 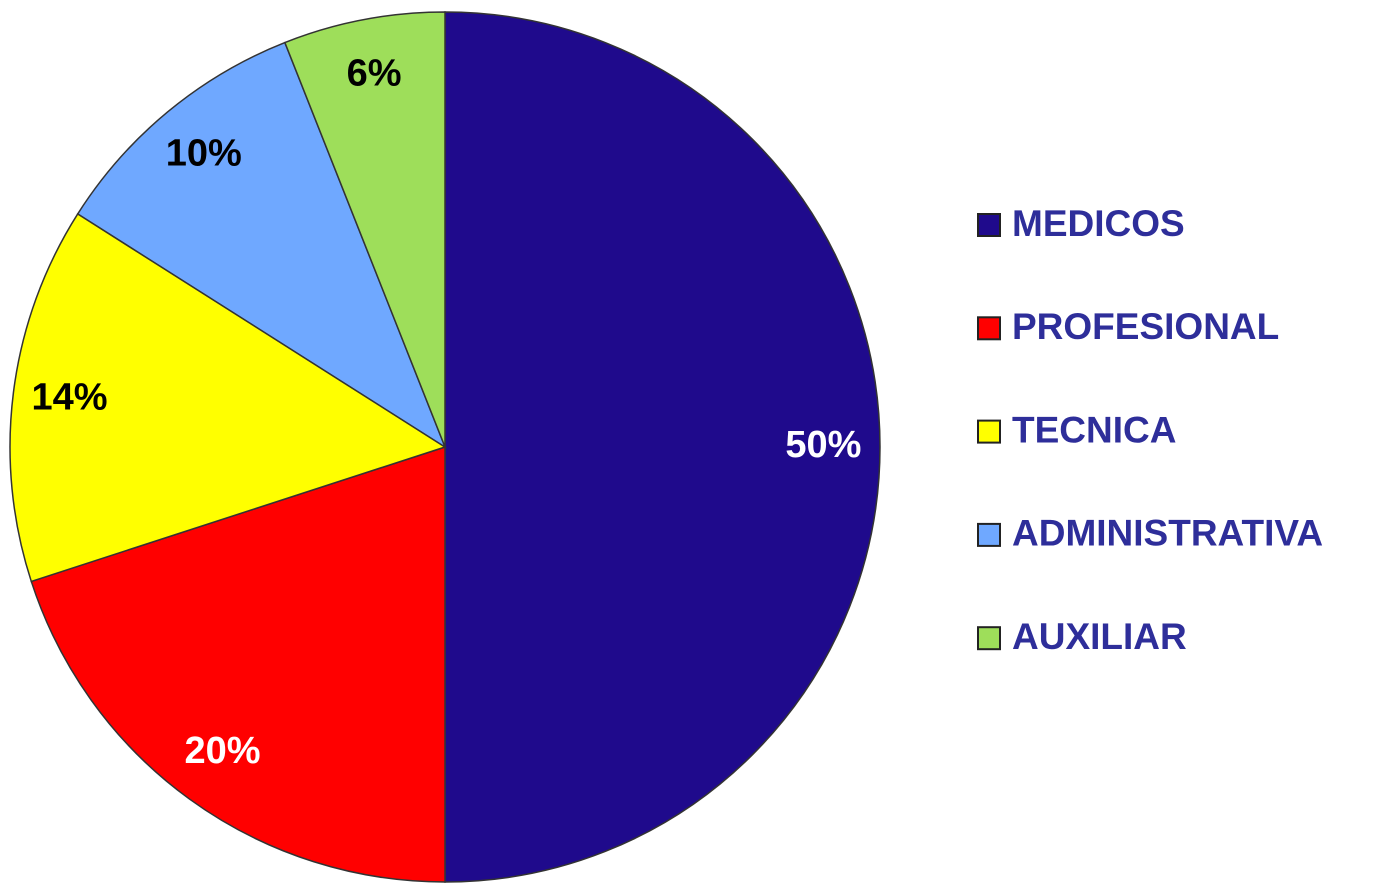 What do you see at coordinates (204, 153) in the screenshot?
I see `data-label: 10%` at bounding box center [204, 153].